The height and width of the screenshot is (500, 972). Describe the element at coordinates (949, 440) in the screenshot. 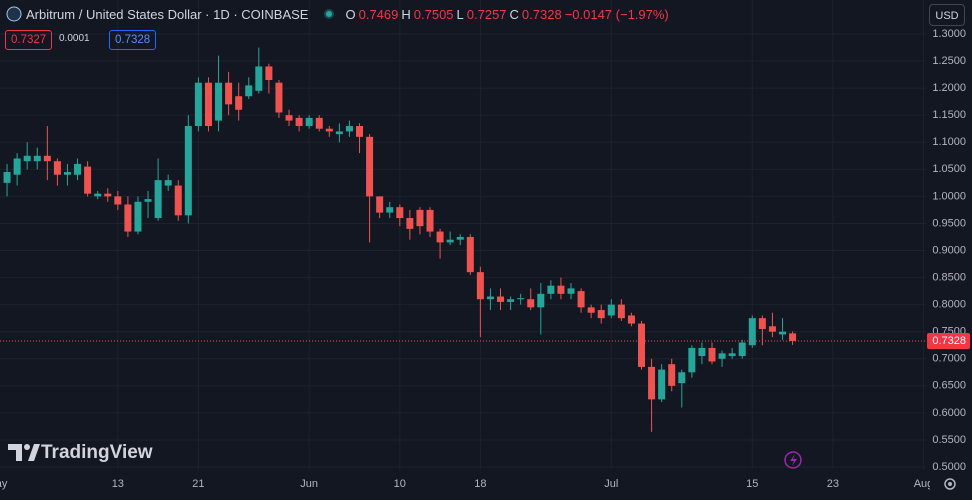

I see `y-tick-label: 0.5500` at that location.